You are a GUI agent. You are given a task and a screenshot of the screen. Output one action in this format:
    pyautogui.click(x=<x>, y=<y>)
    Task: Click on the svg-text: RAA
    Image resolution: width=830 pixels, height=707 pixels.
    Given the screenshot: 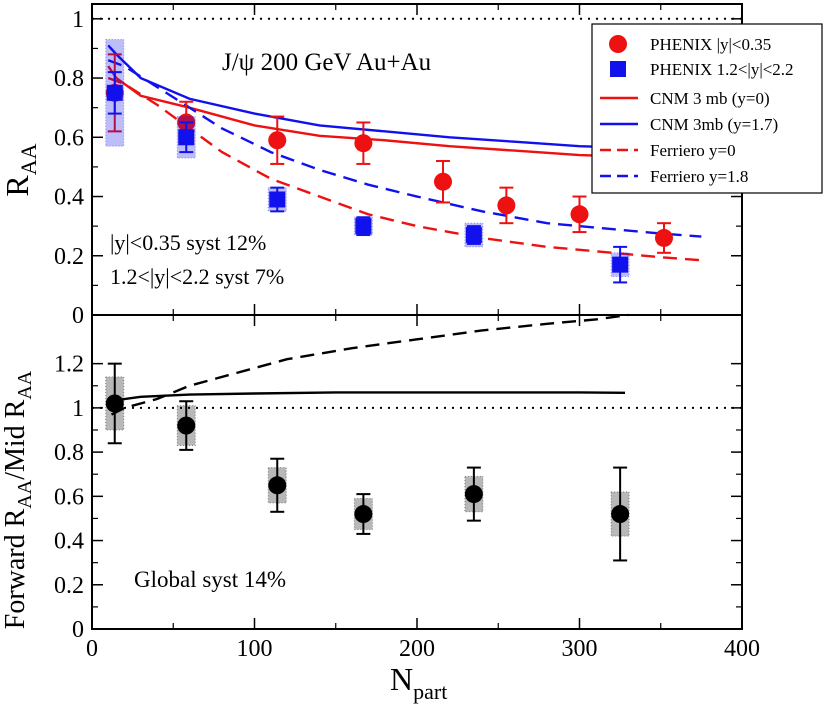 What is the action you would take?
    pyautogui.click(x=20, y=169)
    